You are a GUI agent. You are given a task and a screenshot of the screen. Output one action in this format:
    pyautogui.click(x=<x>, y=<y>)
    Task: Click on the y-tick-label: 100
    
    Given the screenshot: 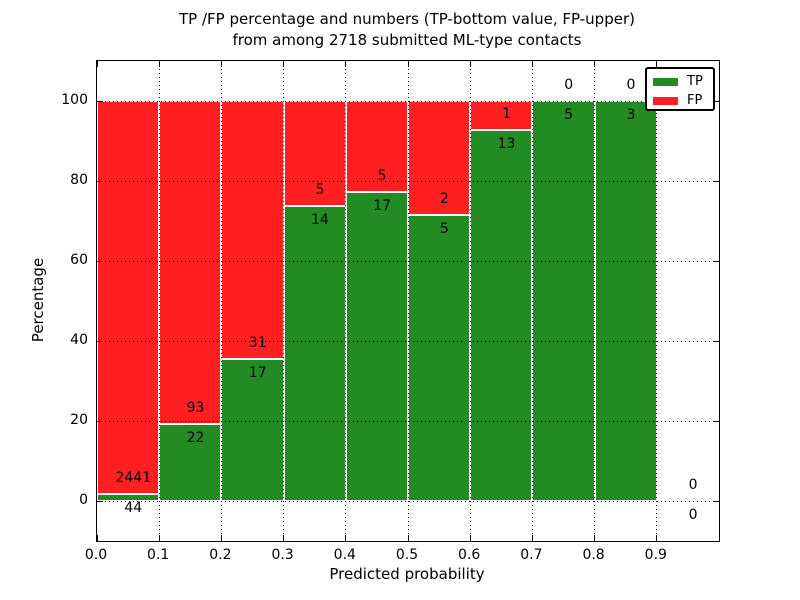 What is the action you would take?
    pyautogui.click(x=74, y=100)
    